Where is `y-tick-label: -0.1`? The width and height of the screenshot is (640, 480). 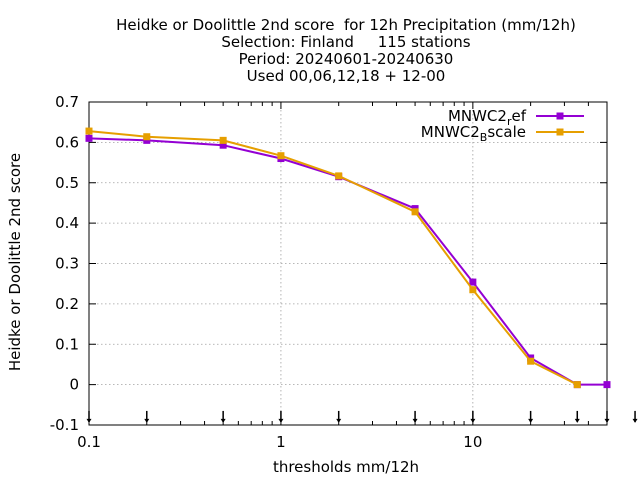 y-tick-label: -0.1 is located at coordinates (64, 425).